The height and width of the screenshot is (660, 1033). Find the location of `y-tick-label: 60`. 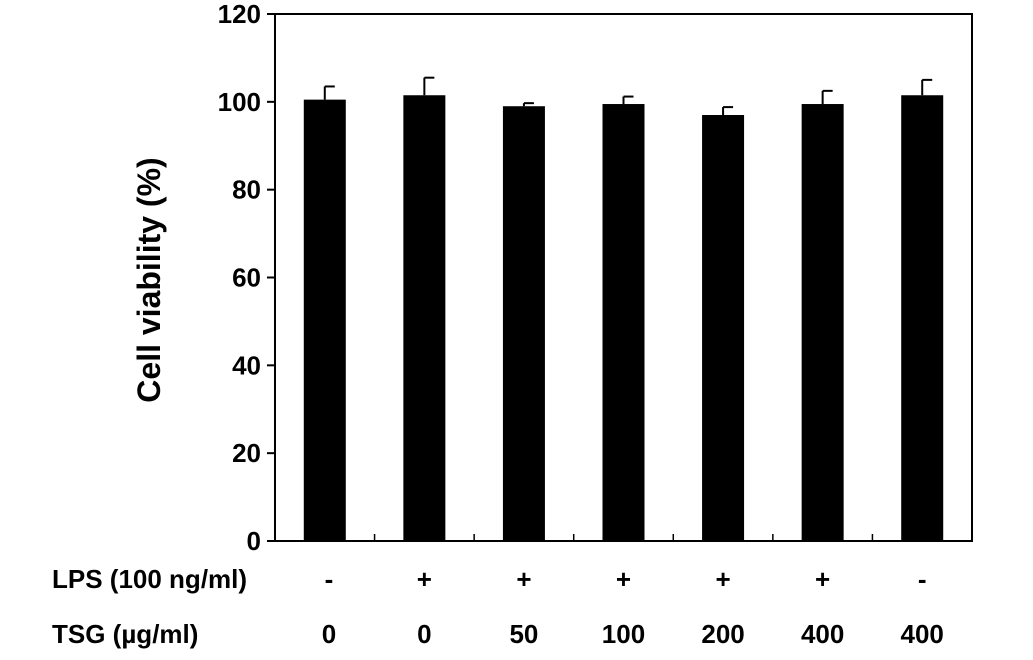

y-tick-label: 60 is located at coordinates (246, 278).